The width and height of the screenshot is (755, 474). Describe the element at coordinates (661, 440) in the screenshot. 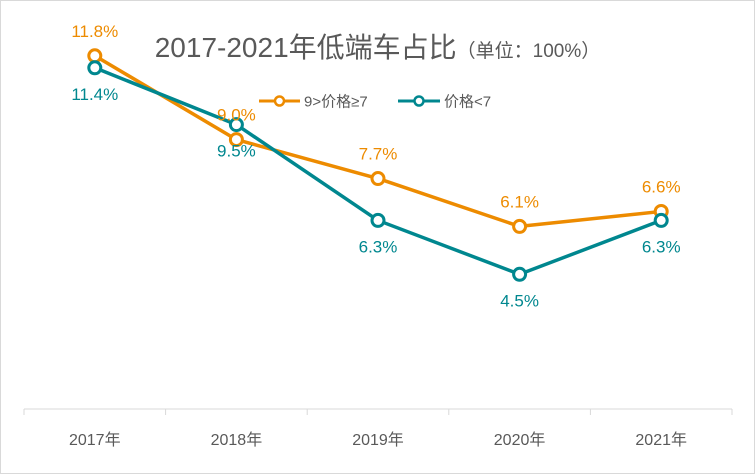

I see `x-tick-label: 2021年` at that location.